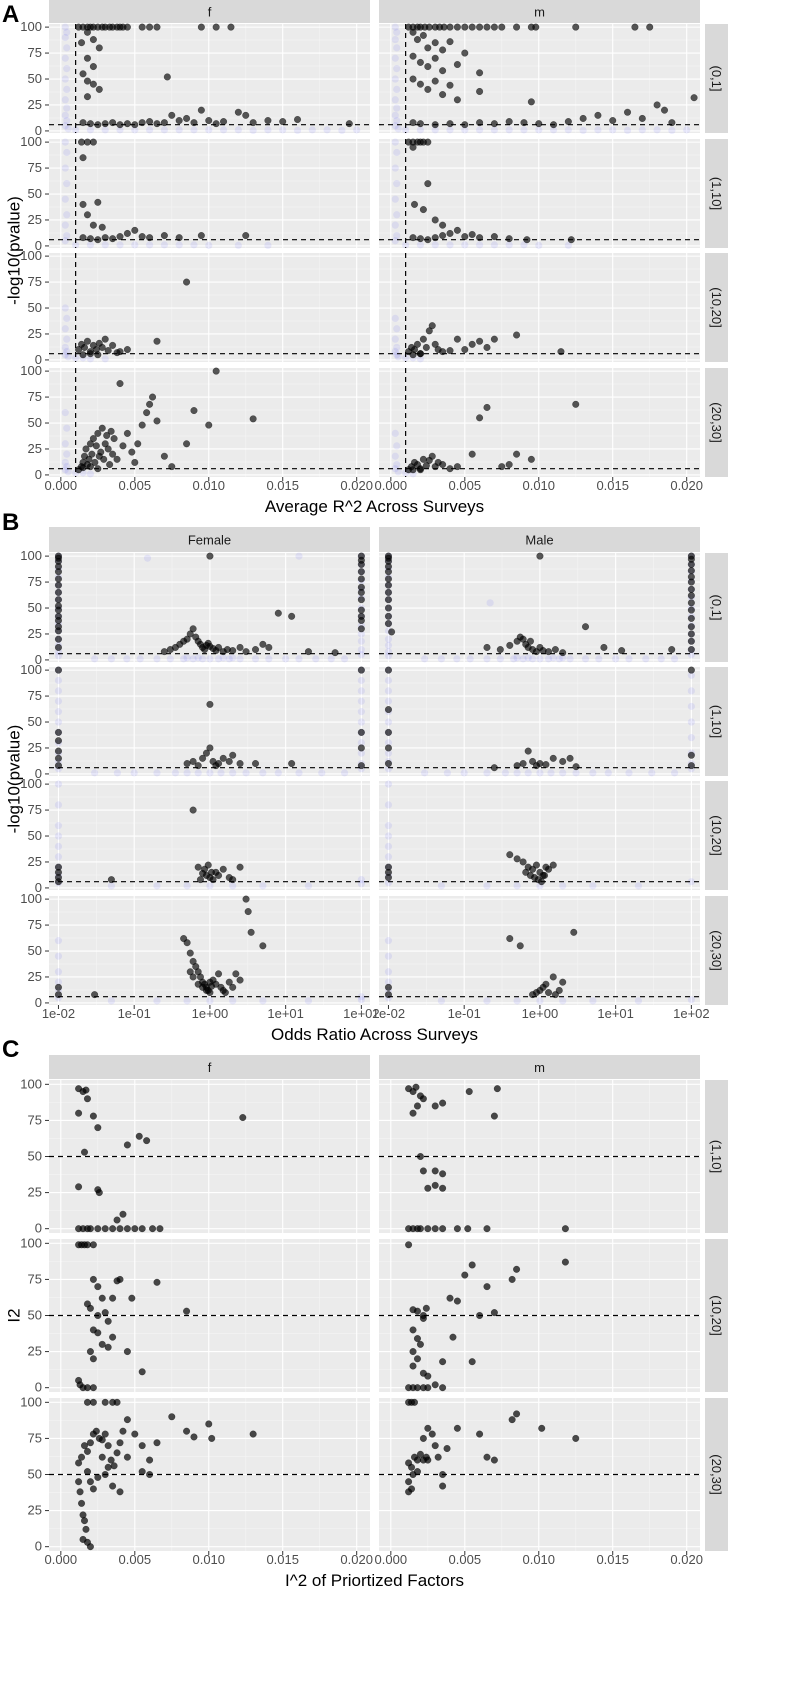 Image resolution: width=787 pixels, height=1699 pixels. Describe the element at coordinates (38, 887) in the screenshot. I see `y-tick-label: 0` at that location.